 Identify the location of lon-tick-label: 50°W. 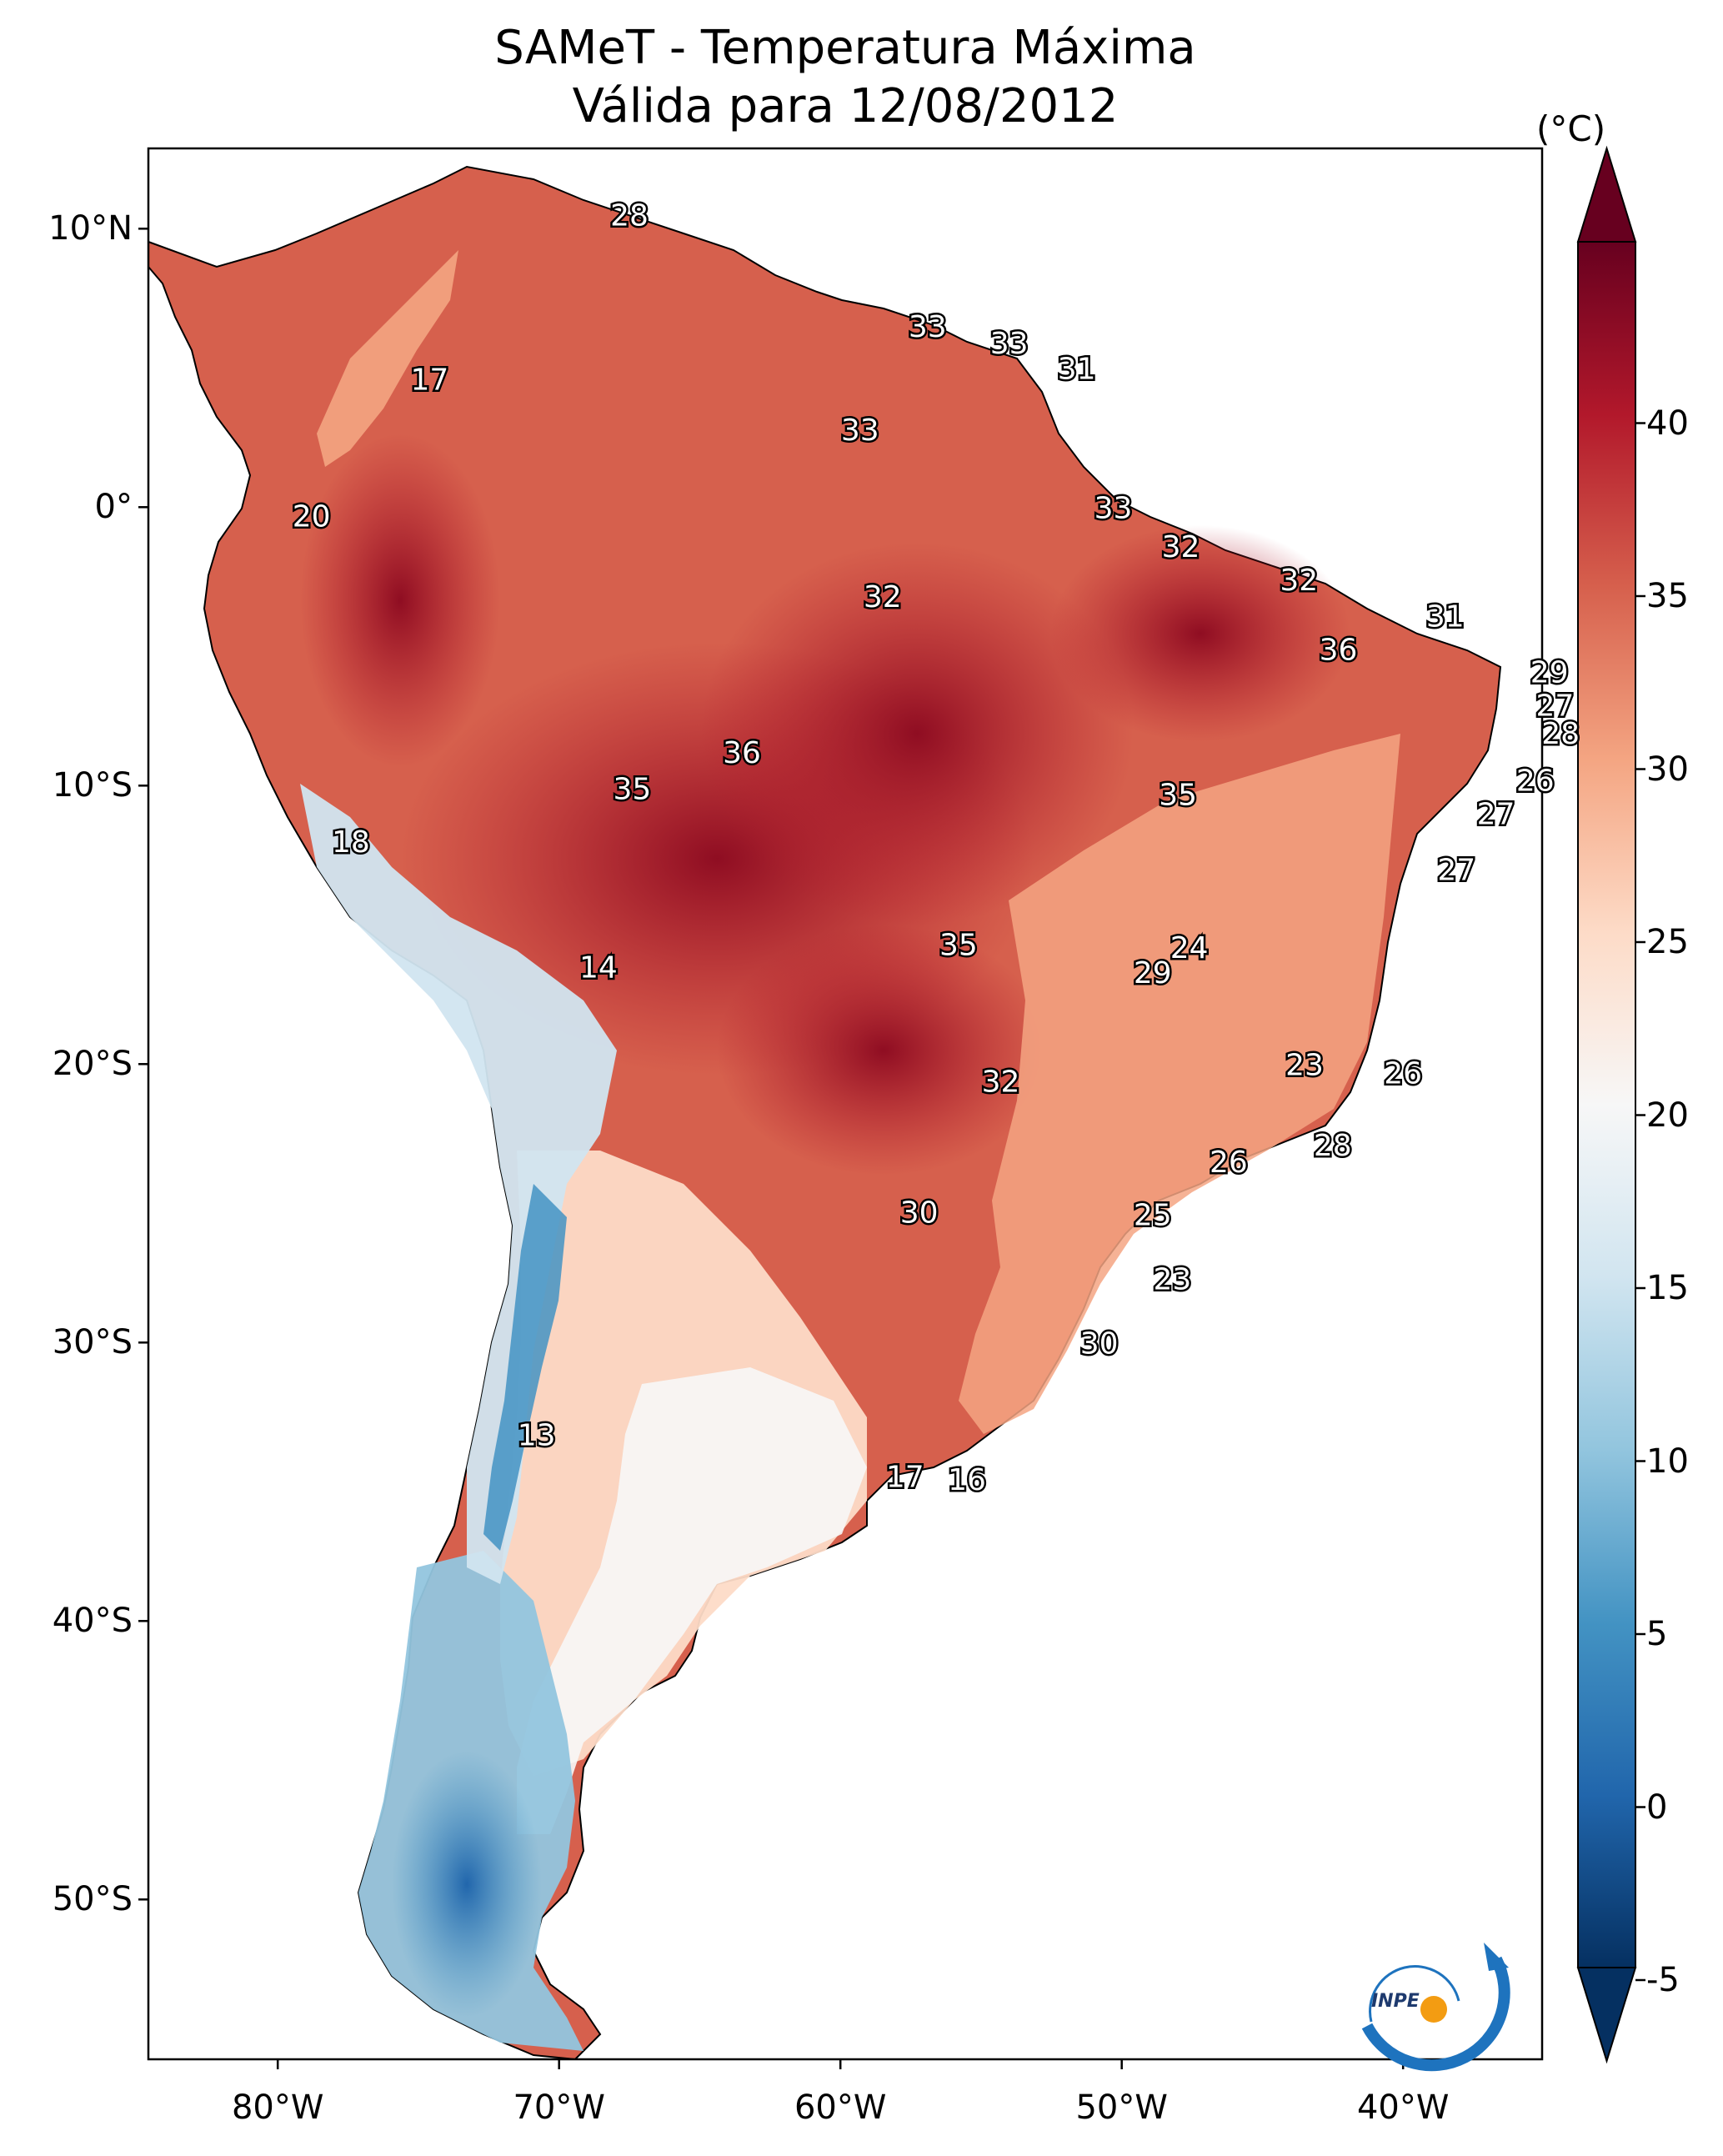
(1122, 2107).